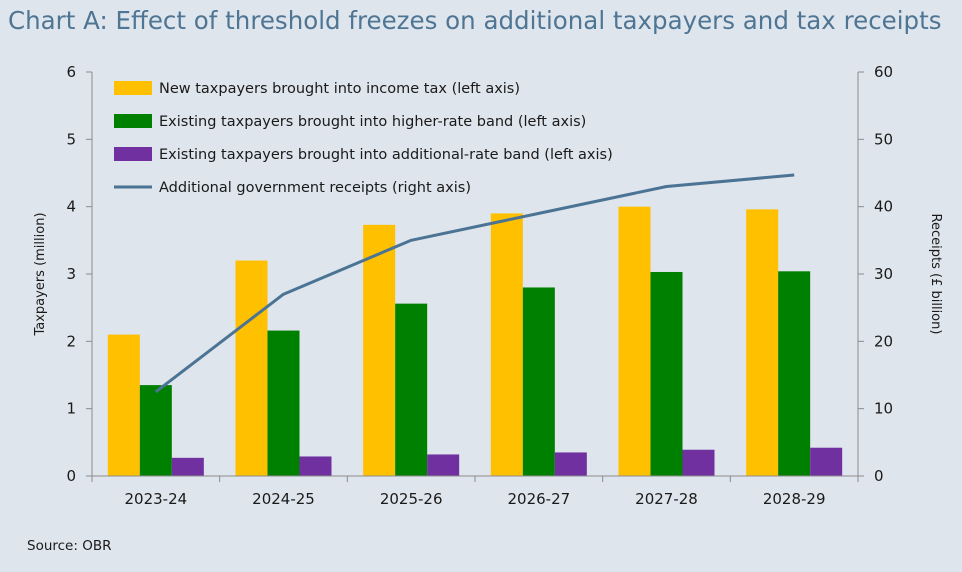 Image resolution: width=962 pixels, height=572 pixels. I want to click on x-tick-label: 2024-25, so click(283, 499).